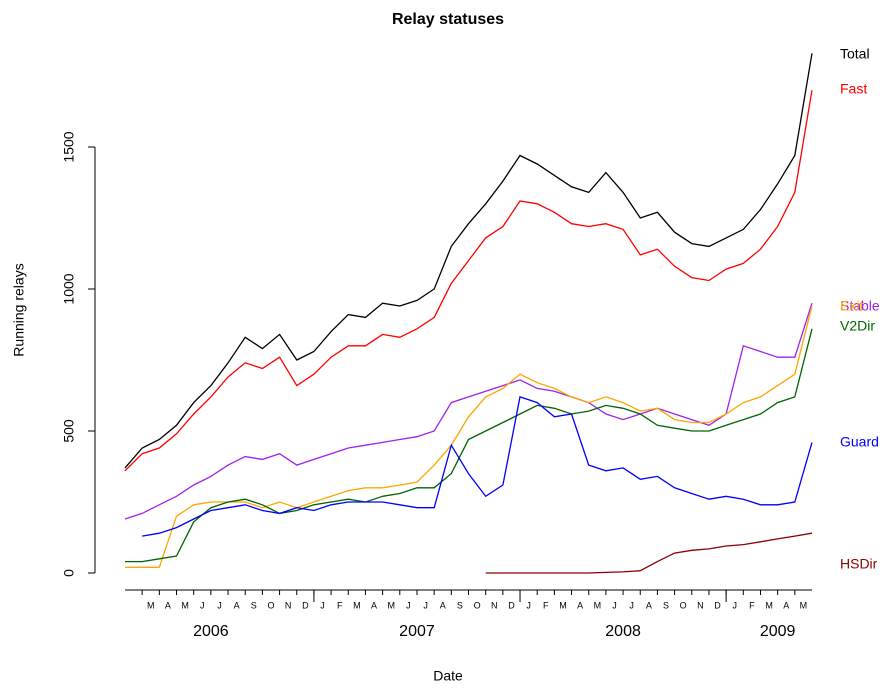 The height and width of the screenshot is (688, 896). What do you see at coordinates (417, 631) in the screenshot?
I see `year-label: 2007` at bounding box center [417, 631].